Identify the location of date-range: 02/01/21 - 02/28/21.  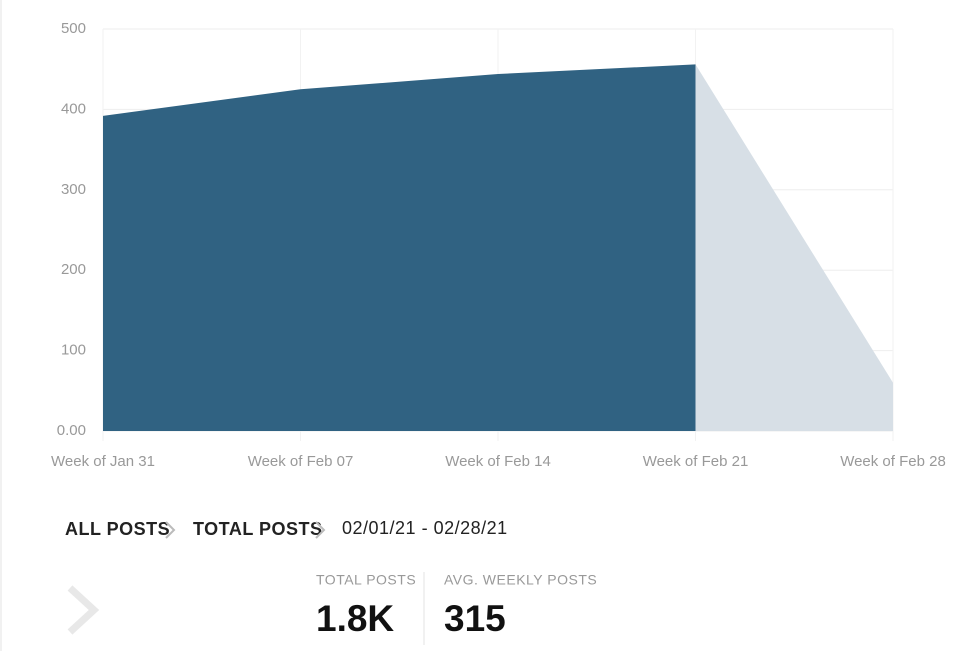
(425, 528).